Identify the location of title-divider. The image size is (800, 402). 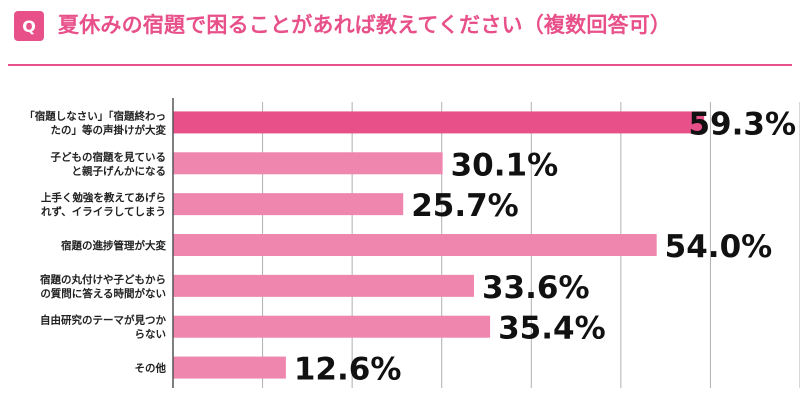
(400, 65).